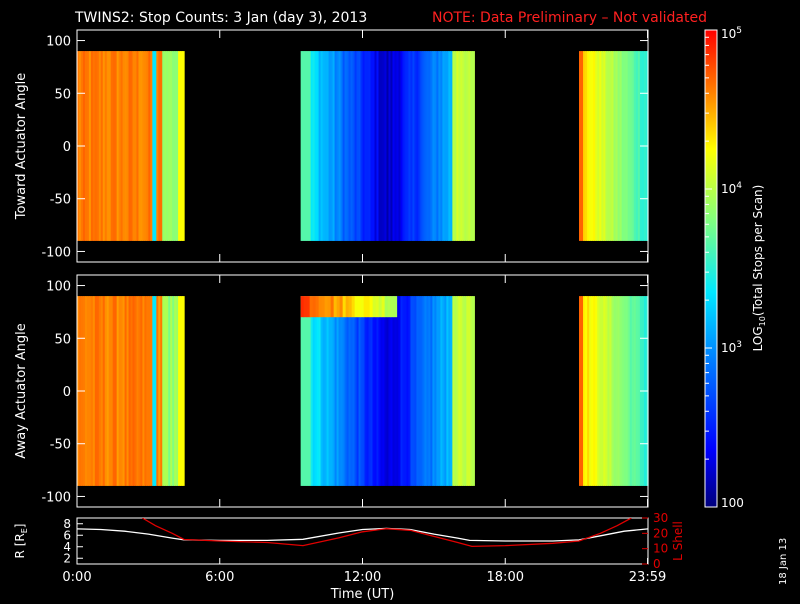  Describe the element at coordinates (67, 547) in the screenshot. I see `y-tick-label: 4` at that location.